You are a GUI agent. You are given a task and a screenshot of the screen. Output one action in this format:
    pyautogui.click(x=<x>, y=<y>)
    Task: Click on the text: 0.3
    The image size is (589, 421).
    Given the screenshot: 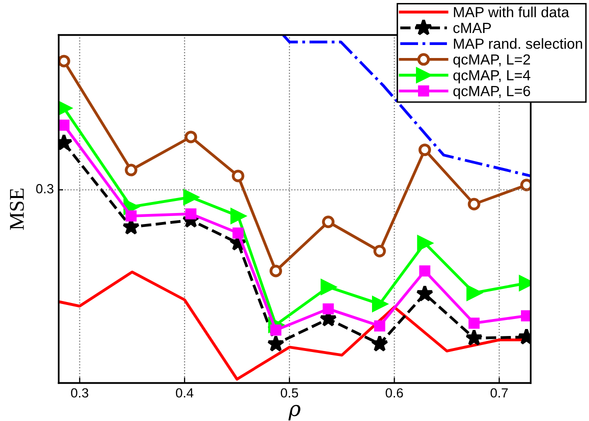 What is the action you would take?
    pyautogui.click(x=45, y=189)
    